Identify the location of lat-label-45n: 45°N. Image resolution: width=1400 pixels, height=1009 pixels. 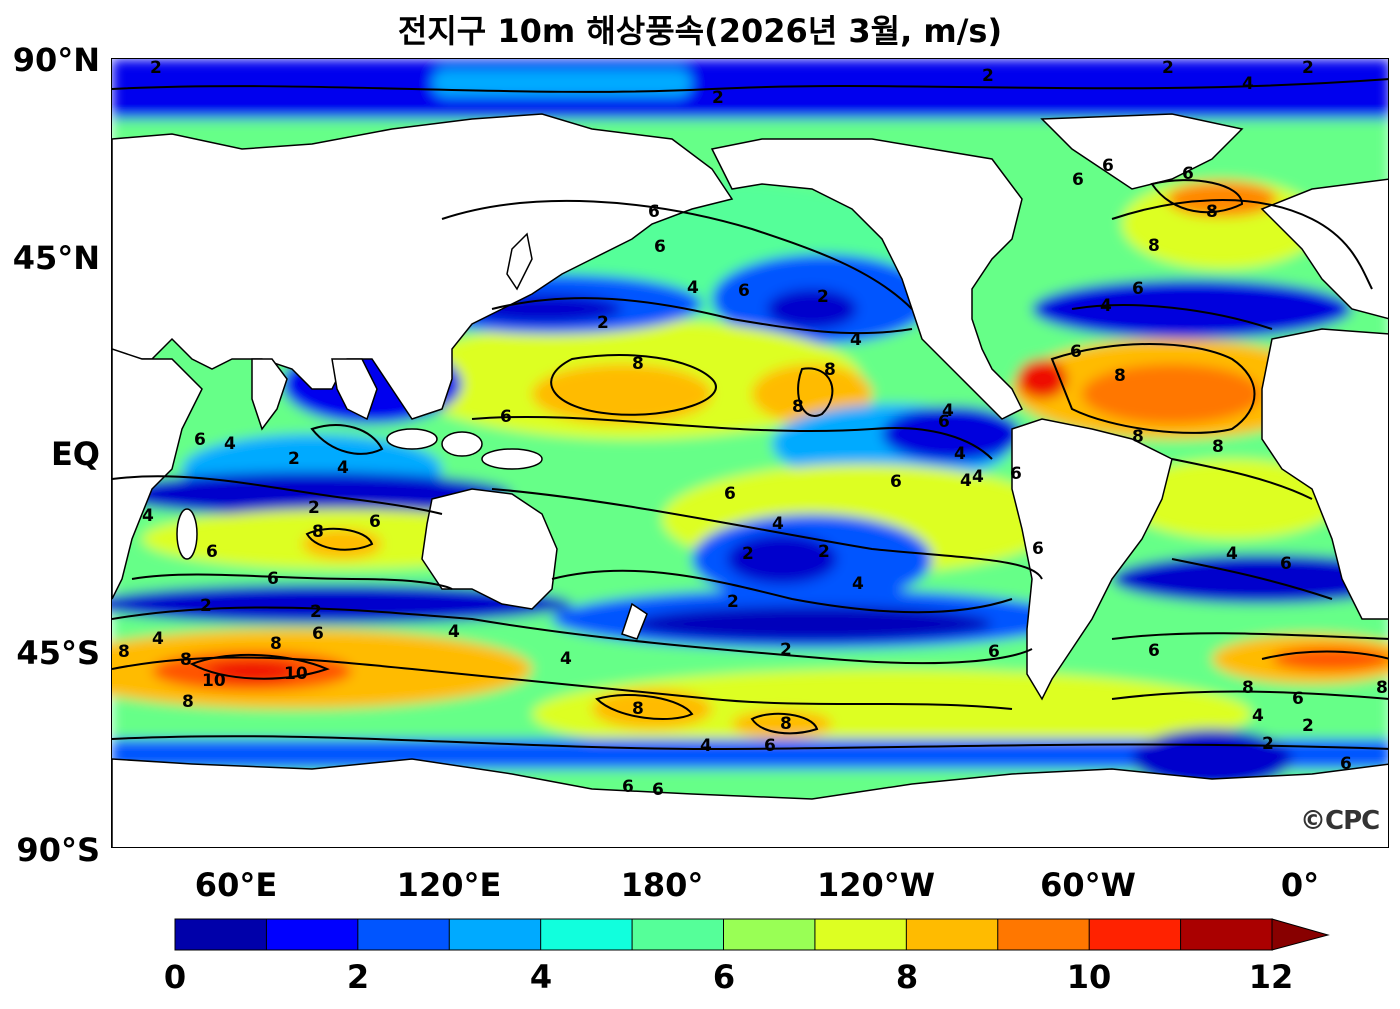
(56, 258).